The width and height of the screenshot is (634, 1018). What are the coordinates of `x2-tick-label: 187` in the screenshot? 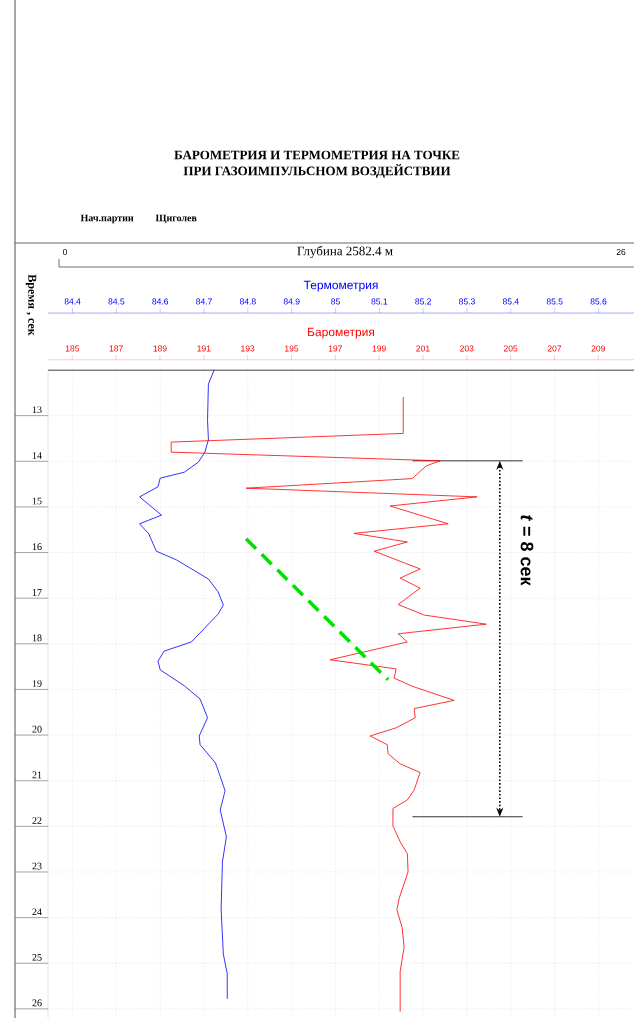 It's located at (116, 348).